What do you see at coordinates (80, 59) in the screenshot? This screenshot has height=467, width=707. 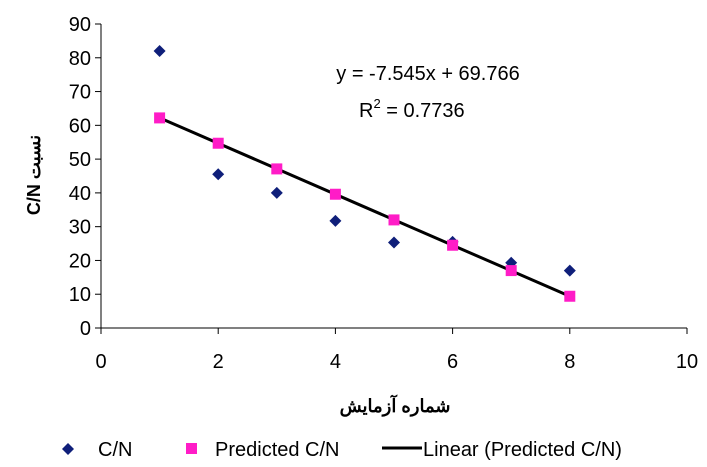 I see `y-tick-label: 80` at bounding box center [80, 59].